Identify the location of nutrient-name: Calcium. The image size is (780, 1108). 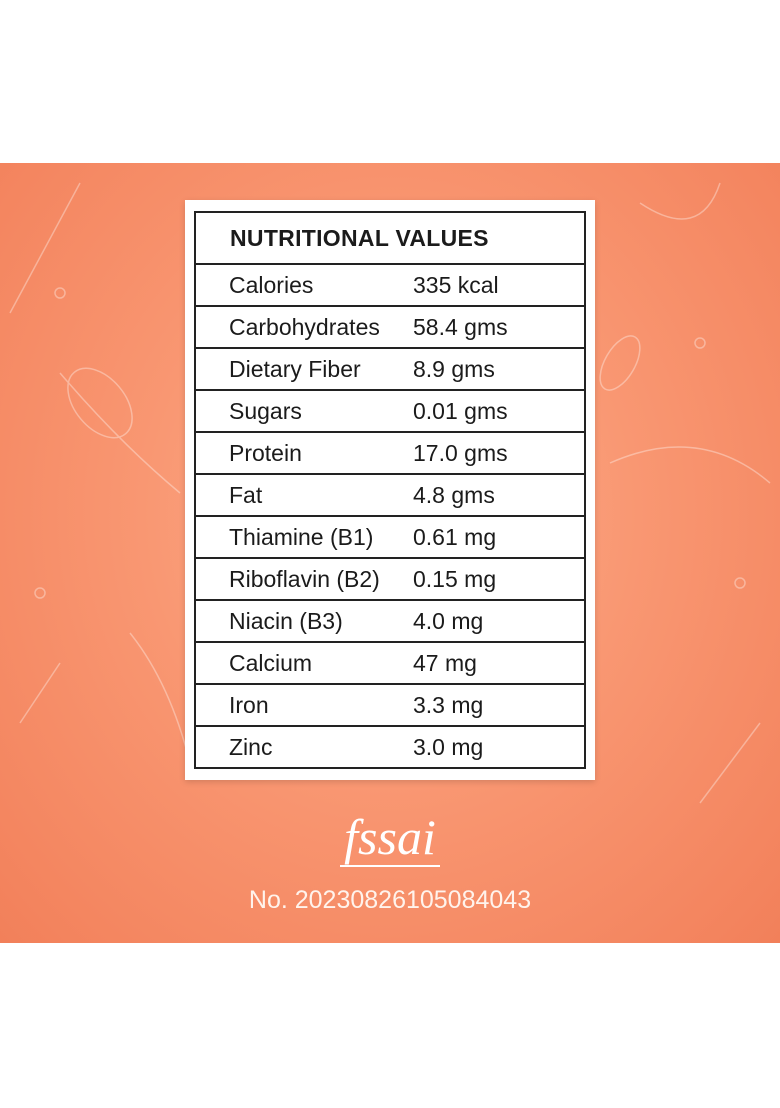
(303, 663).